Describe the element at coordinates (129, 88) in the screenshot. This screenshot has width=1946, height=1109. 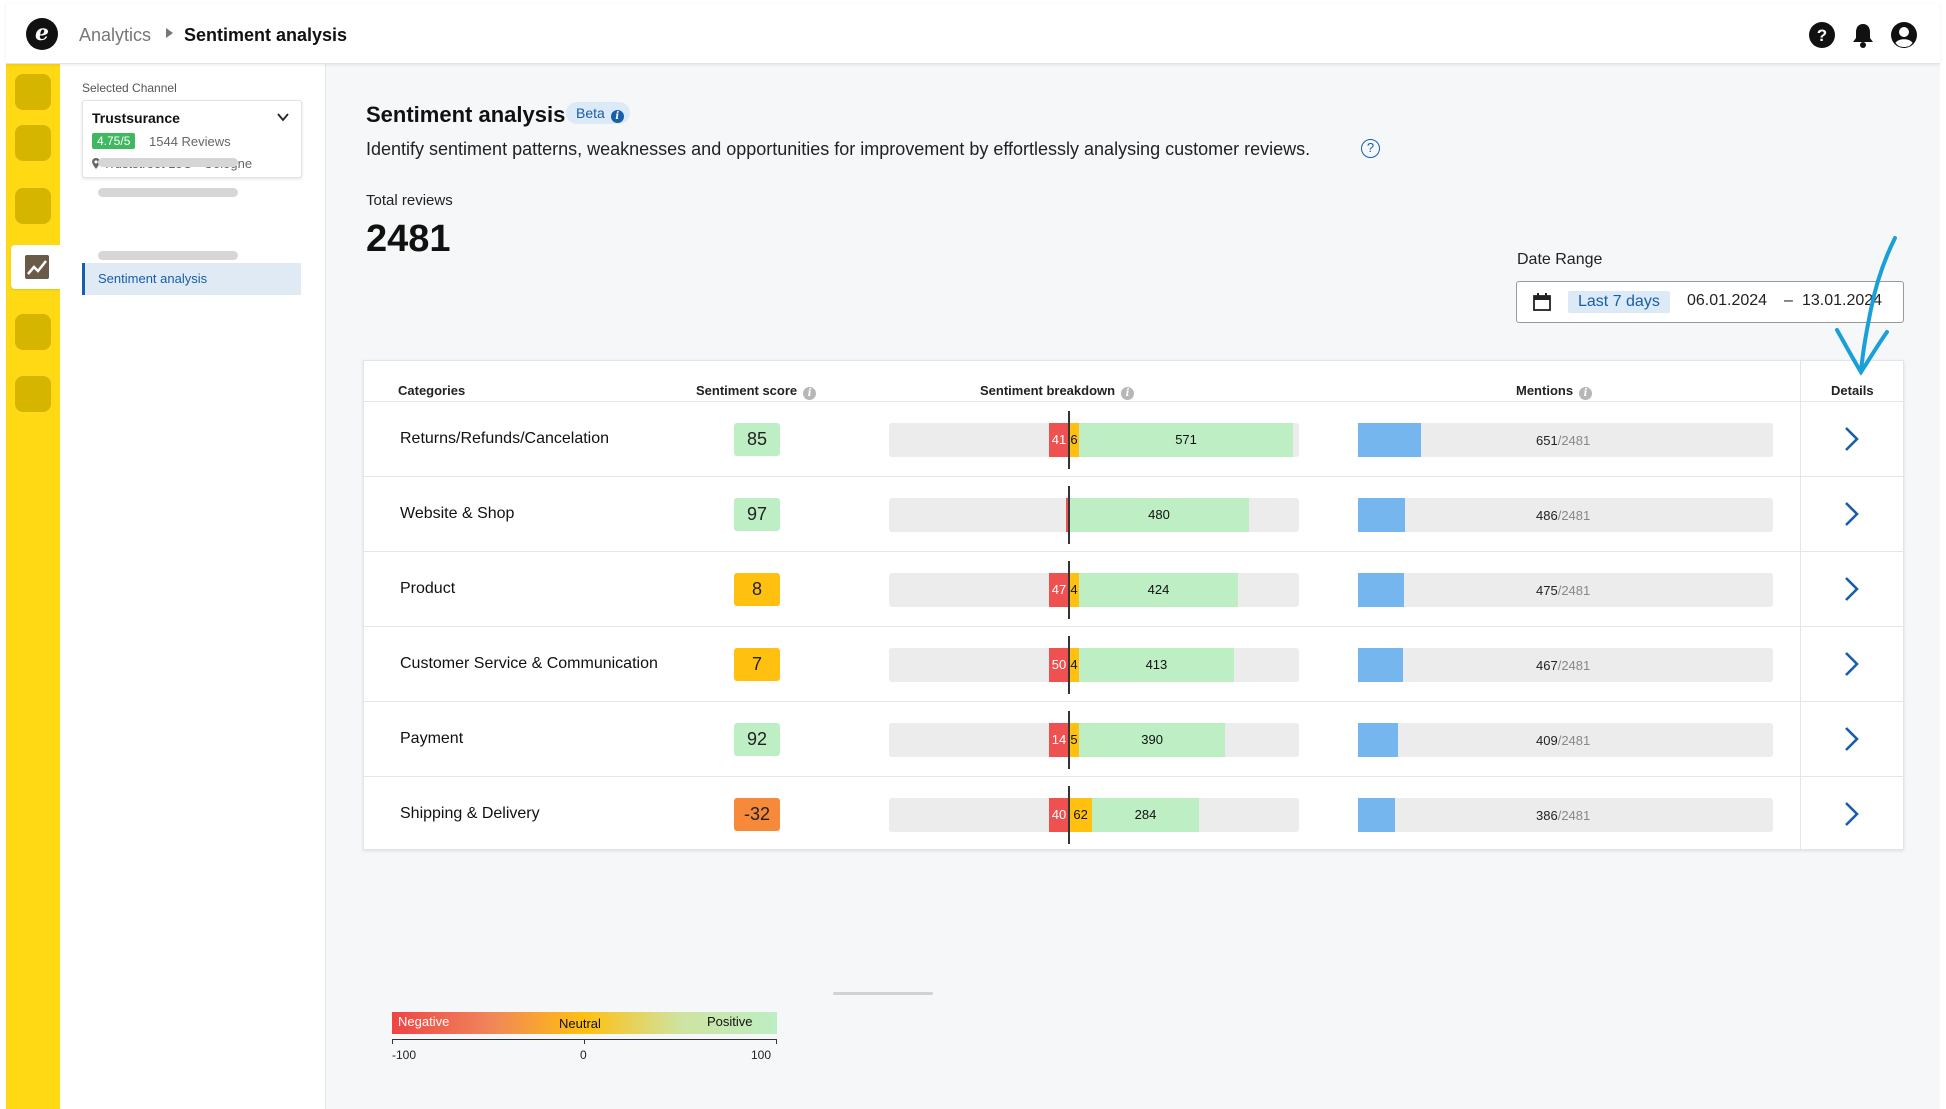
I see `selected-channel-label: Selected Channel` at that location.